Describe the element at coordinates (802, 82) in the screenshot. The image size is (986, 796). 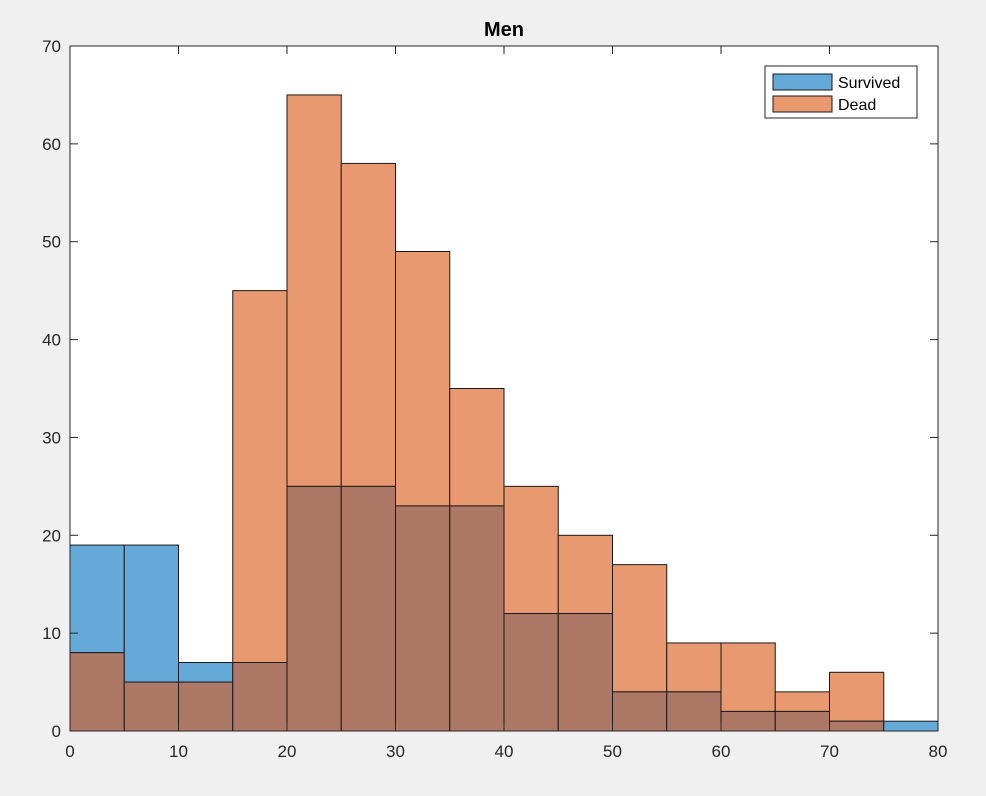
I see `legend-swatch-survived` at that location.